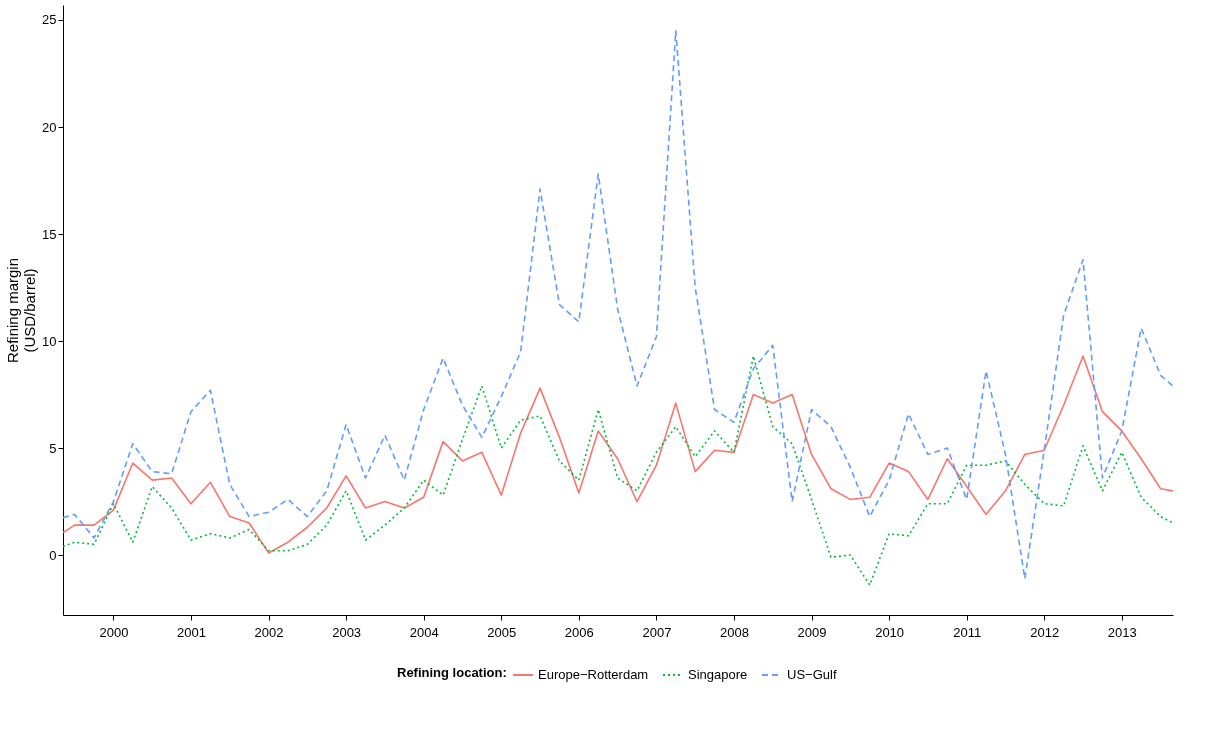 The image size is (1208, 733). What do you see at coordinates (890, 632) in the screenshot?
I see `x-tick-label: 2010` at bounding box center [890, 632].